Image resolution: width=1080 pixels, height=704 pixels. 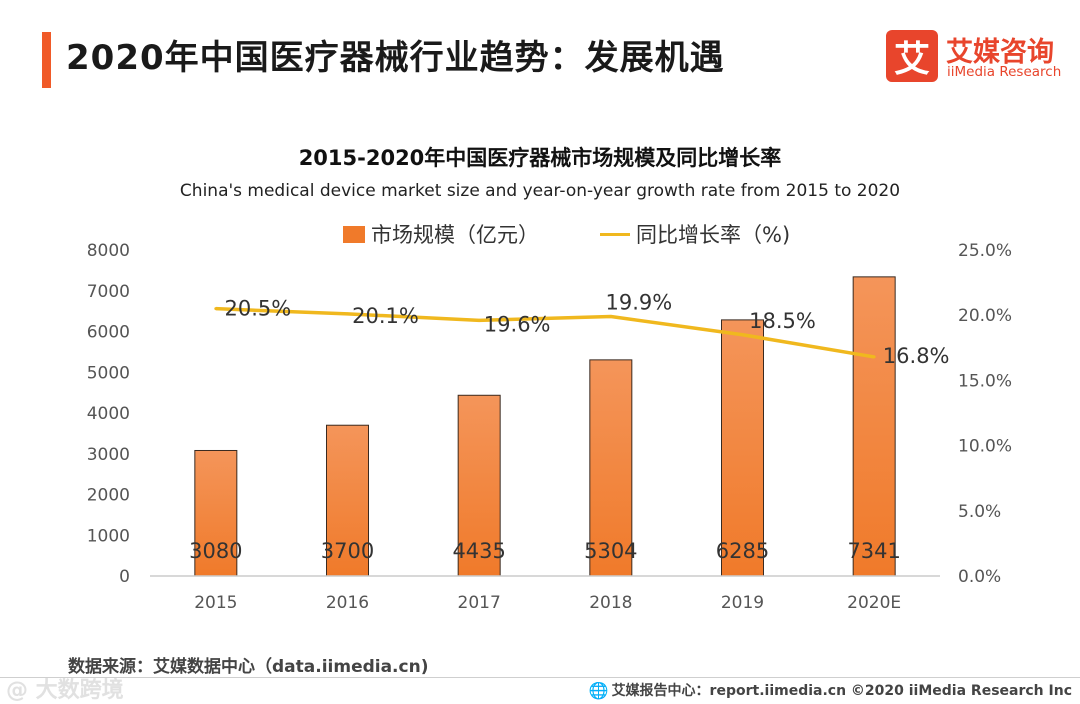 I want to click on growth-rate-line, so click(x=545, y=332).